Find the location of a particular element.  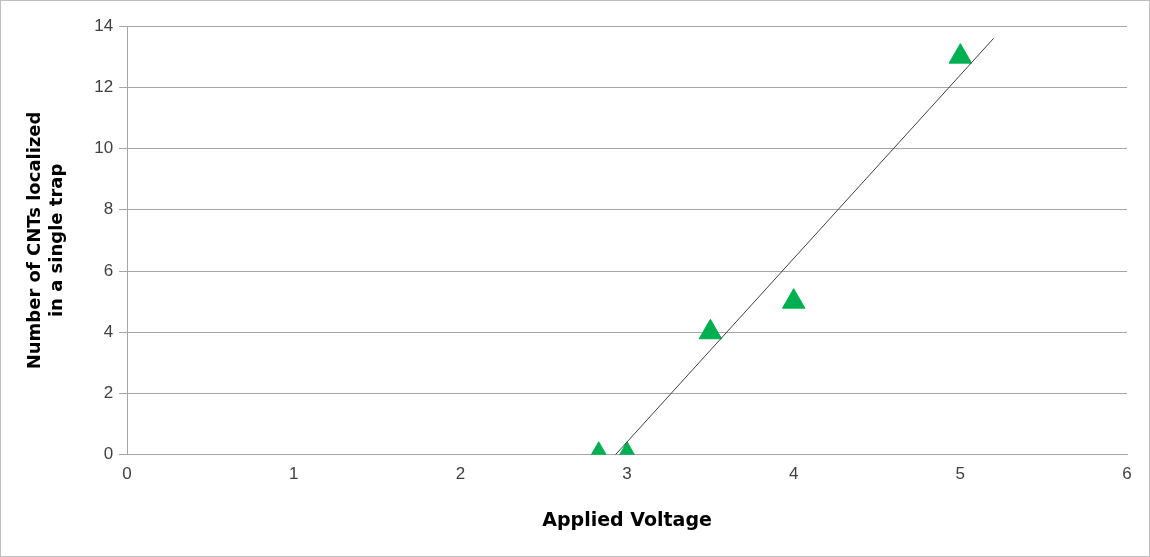

x-tick-label: 4 is located at coordinates (793, 473).